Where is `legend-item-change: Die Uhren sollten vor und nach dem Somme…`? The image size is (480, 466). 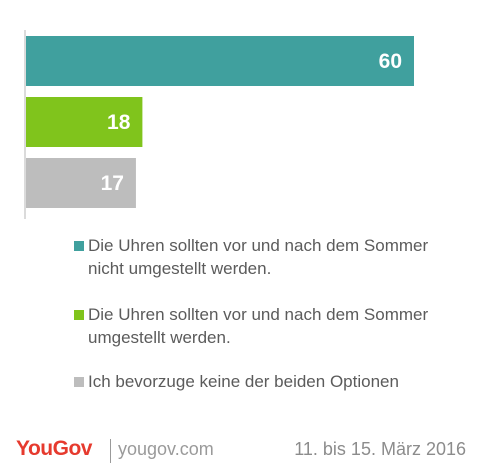 legend-item-change: Die Uhren sollten vor und nach dem Somme… is located at coordinates (269, 326).